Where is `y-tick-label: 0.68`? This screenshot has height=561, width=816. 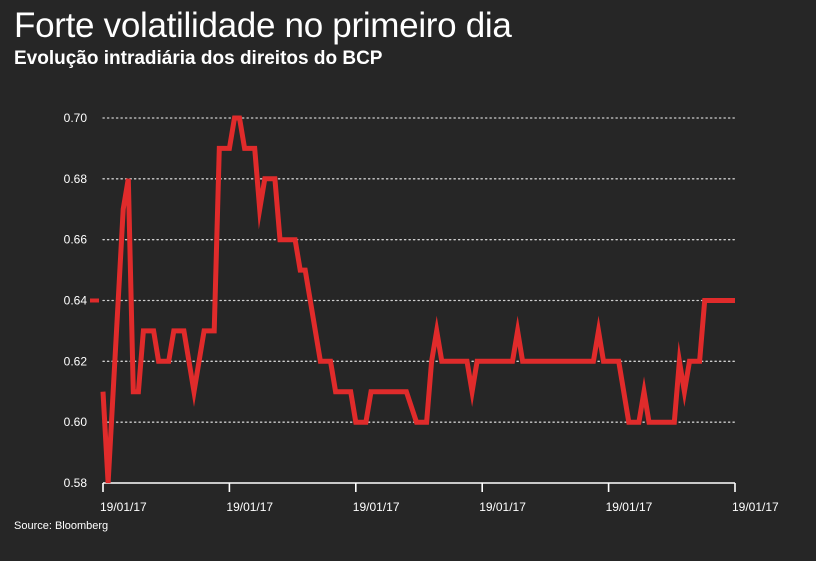 y-tick-label: 0.68 is located at coordinates (76, 179).